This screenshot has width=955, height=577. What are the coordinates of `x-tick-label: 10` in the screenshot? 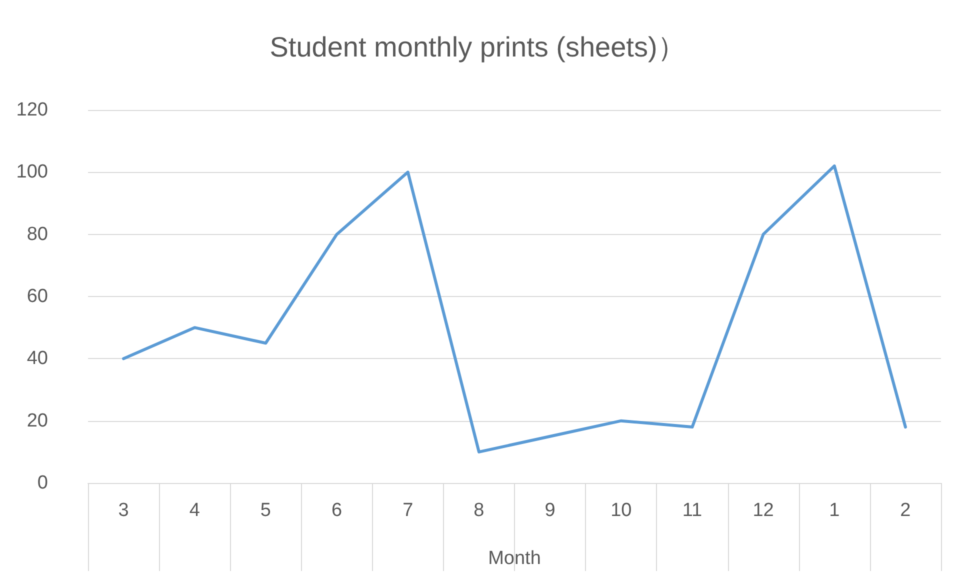 It's located at (621, 510).